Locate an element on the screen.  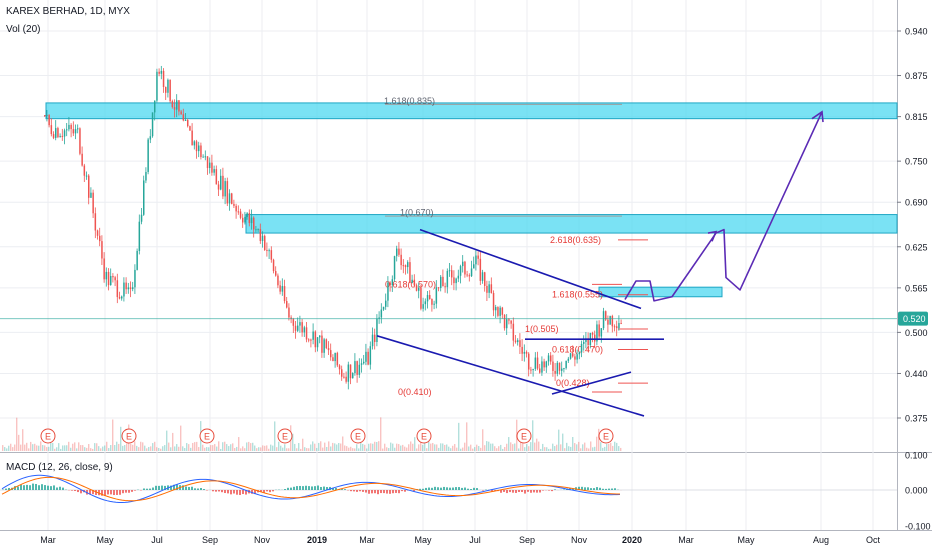
earnings-marker-label: E is located at coordinates (606, 437).